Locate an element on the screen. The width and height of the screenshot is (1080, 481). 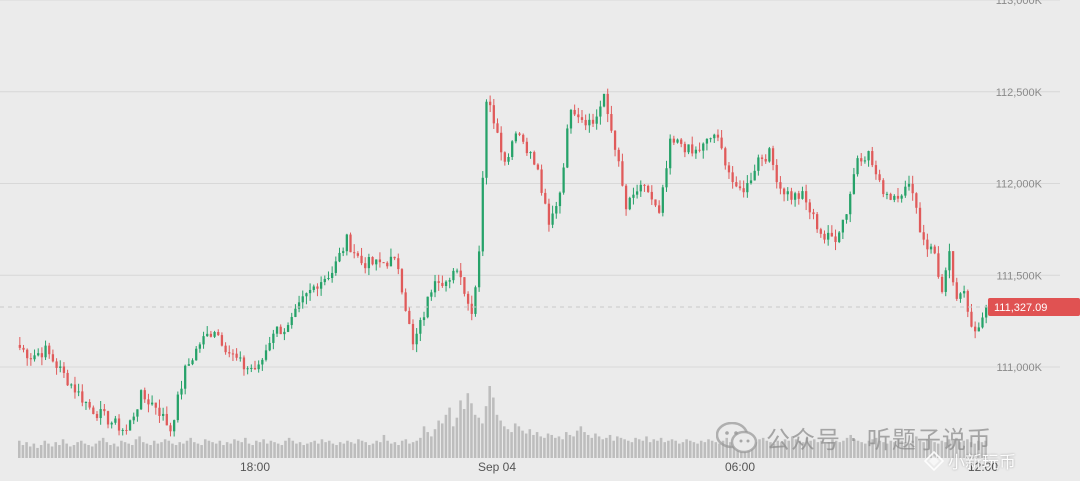
x-tick-label: 06:00 is located at coordinates (740, 467).